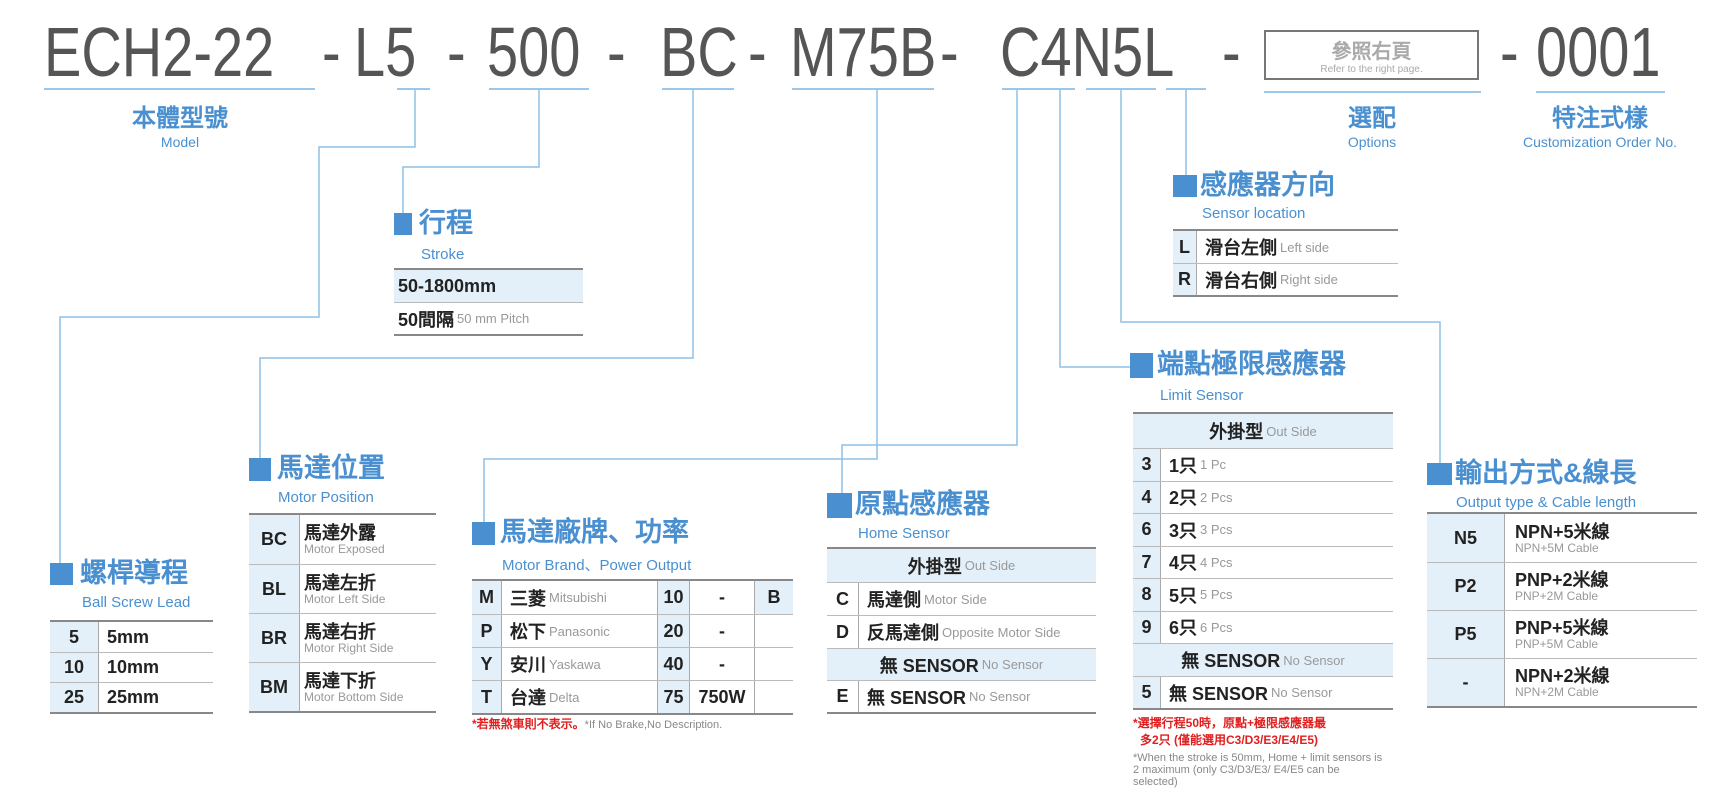  What do you see at coordinates (493, 318) in the screenshot?
I see `description-en: 50 mm Pitch` at bounding box center [493, 318].